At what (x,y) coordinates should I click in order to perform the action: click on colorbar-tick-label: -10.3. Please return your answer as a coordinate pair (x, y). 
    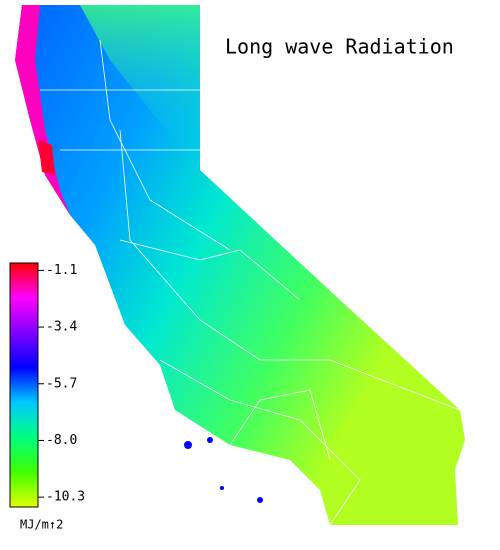
    Looking at the image, I should click on (65, 497).